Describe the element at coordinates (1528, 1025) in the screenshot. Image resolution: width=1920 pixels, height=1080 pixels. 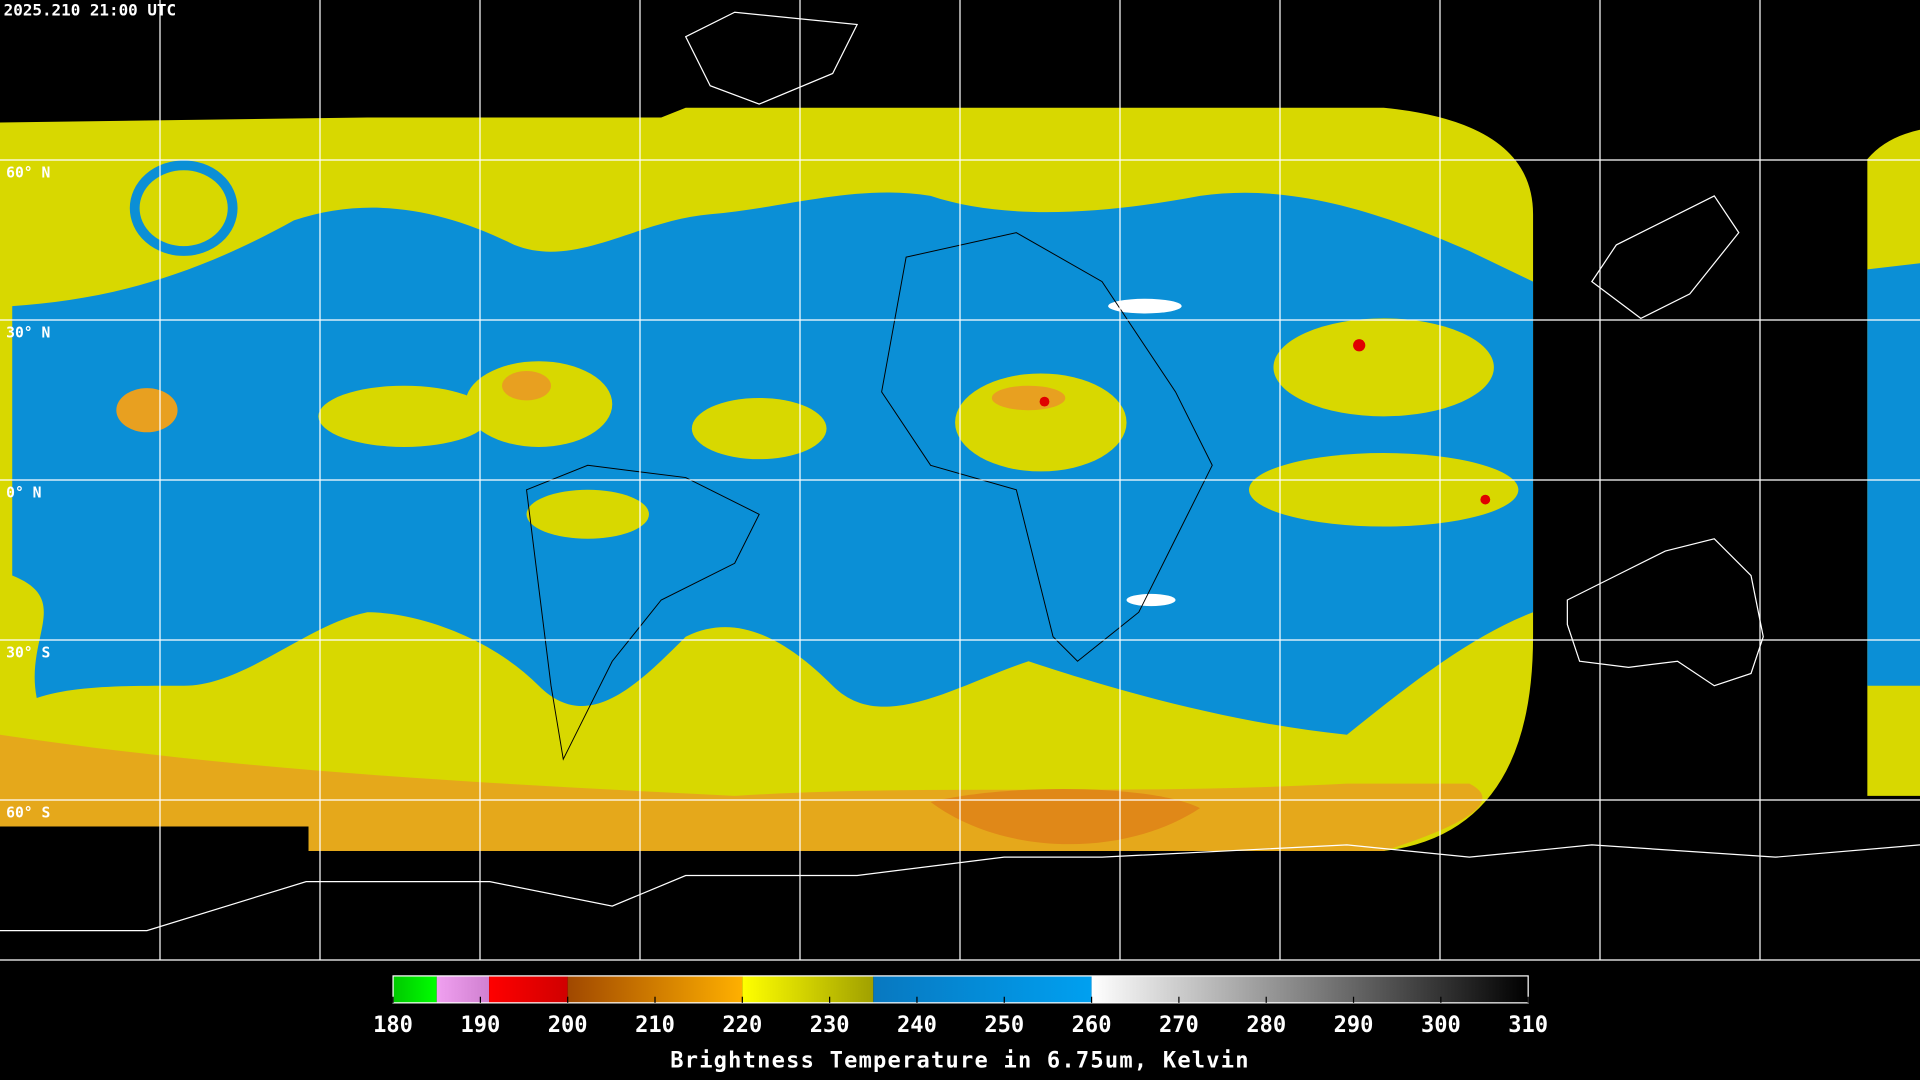
I see `colorbar-tick-label: 310` at that location.